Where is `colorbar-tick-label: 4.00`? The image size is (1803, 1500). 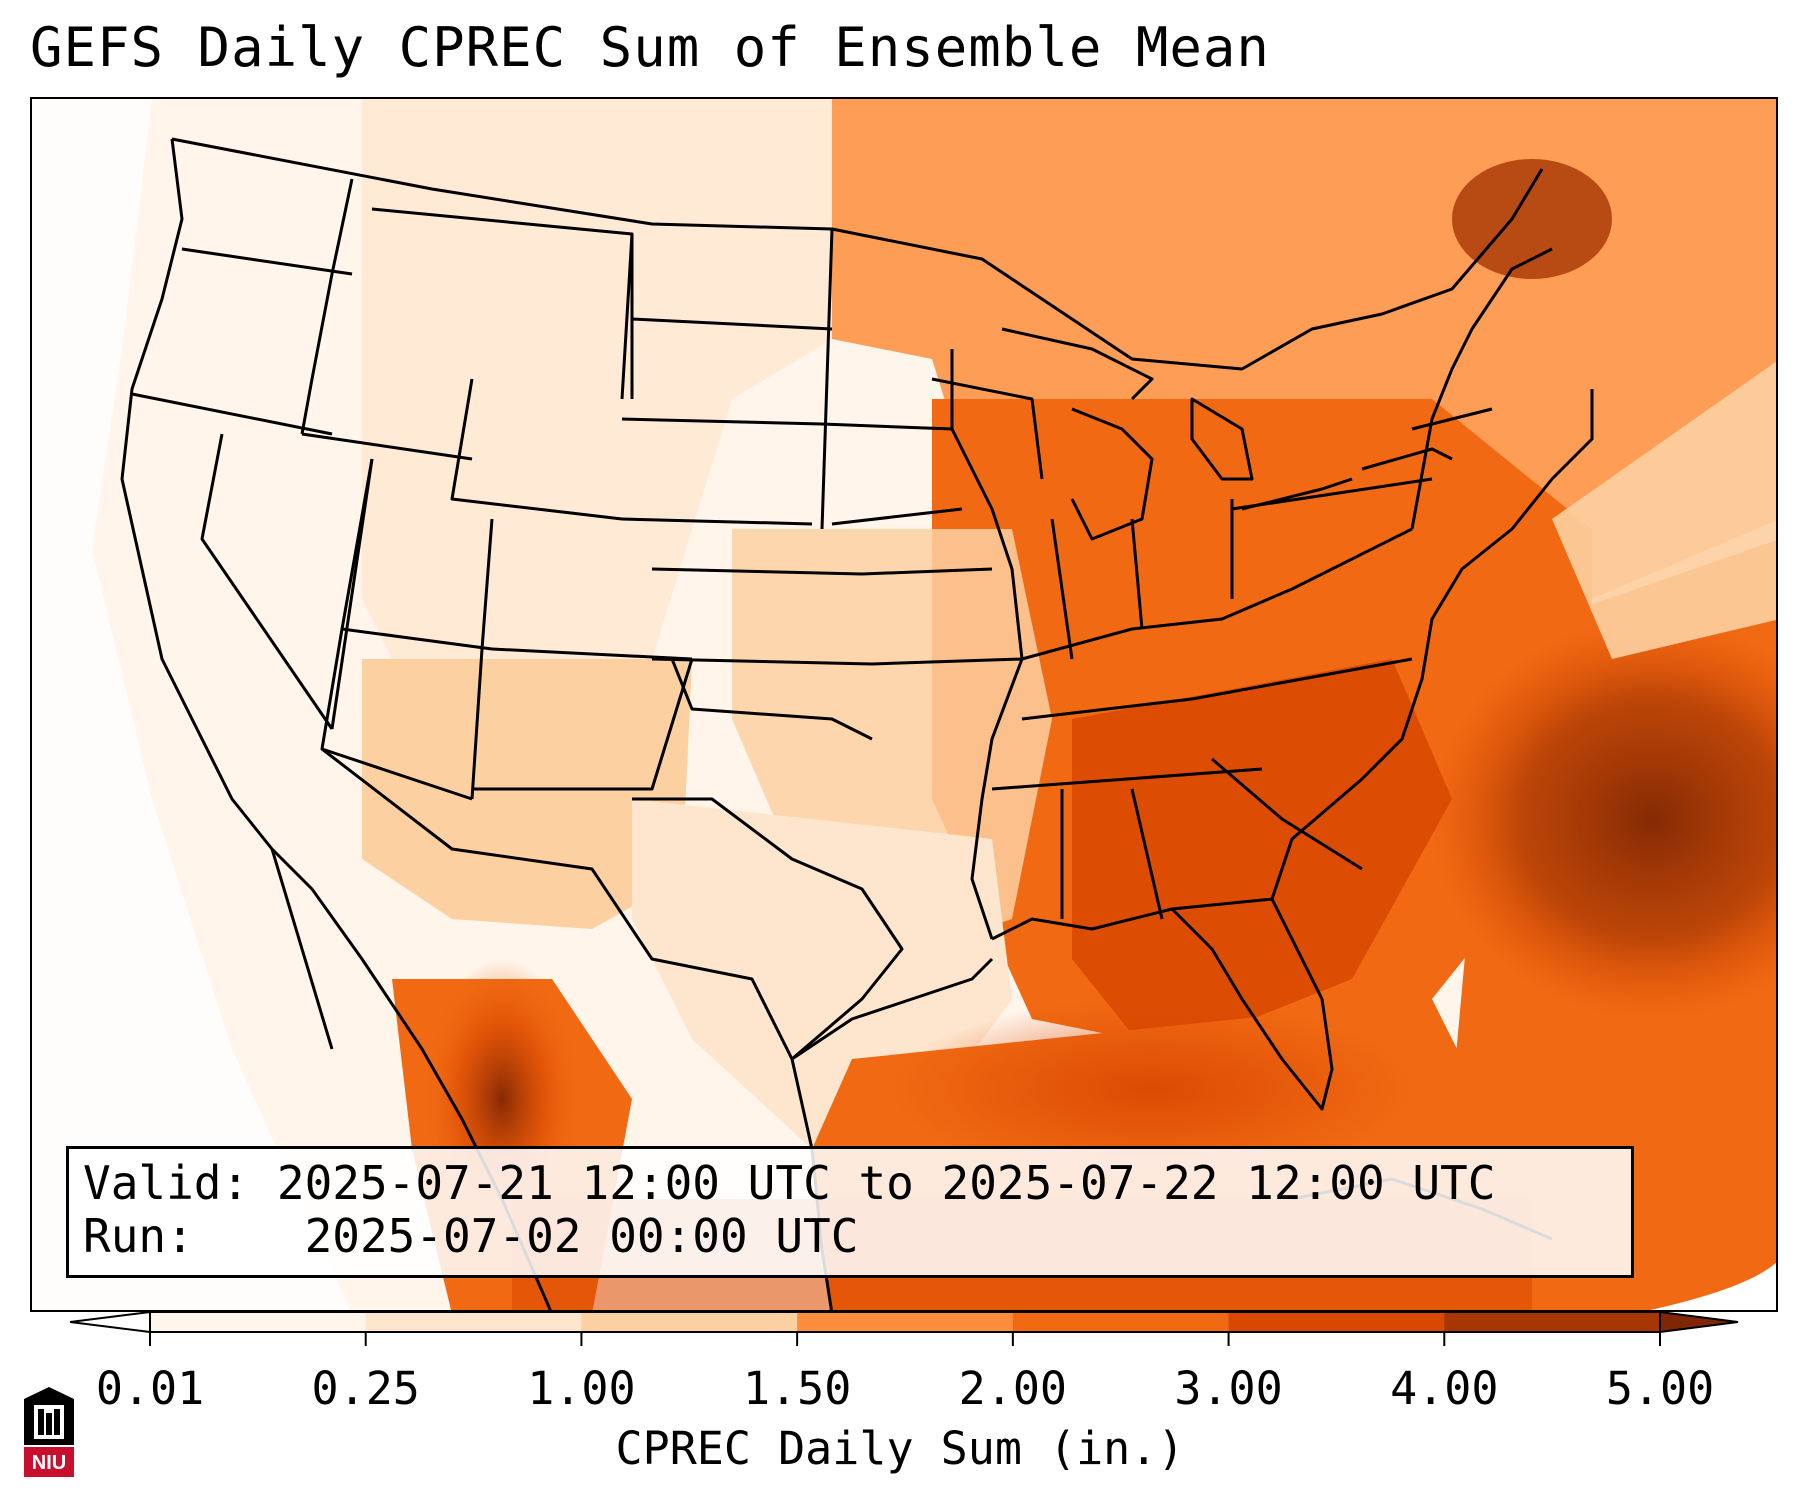
colorbar-tick-label: 4.00 is located at coordinates (1444, 1388).